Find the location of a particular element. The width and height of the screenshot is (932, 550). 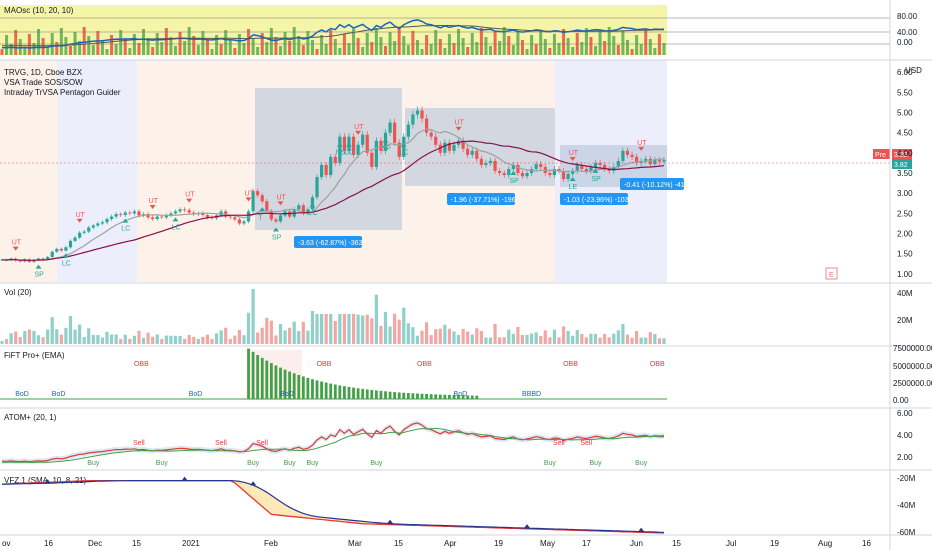

fift-tag: BBBD is located at coordinates (531, 394).